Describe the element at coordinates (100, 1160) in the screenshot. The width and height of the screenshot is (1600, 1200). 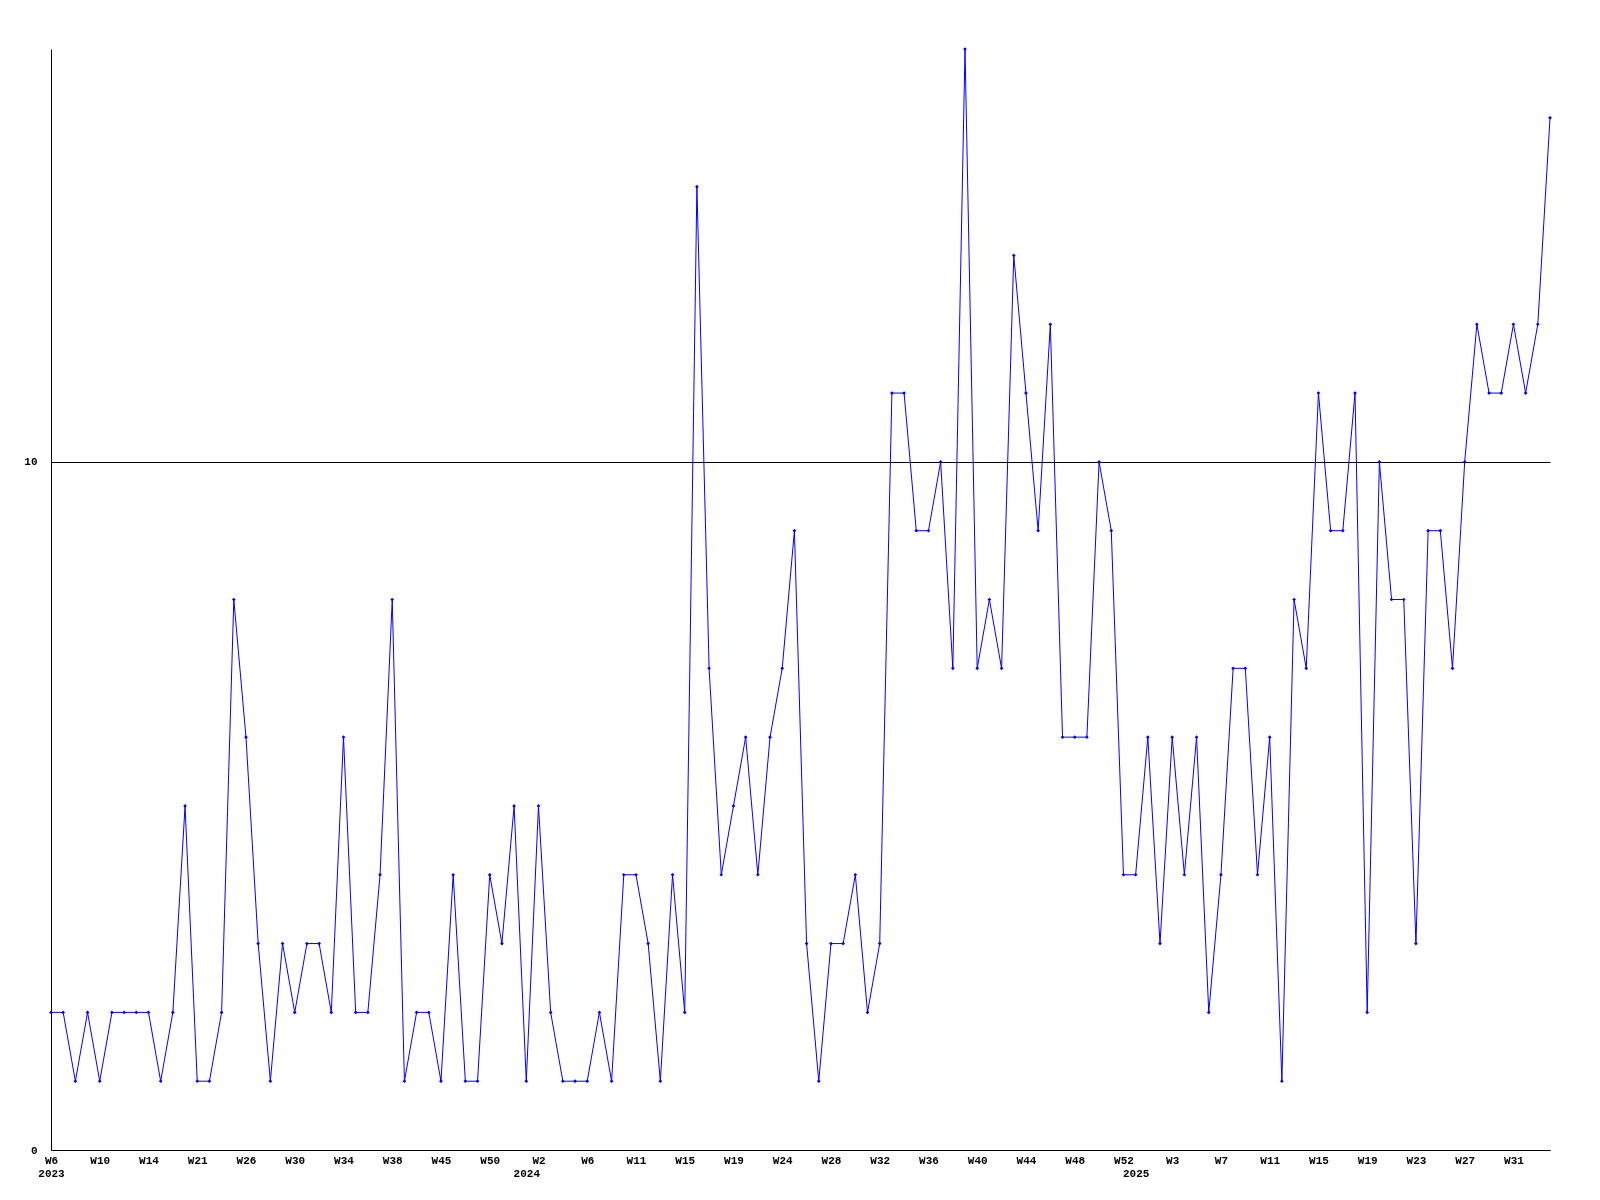
I see `x-tick-label: W10` at that location.